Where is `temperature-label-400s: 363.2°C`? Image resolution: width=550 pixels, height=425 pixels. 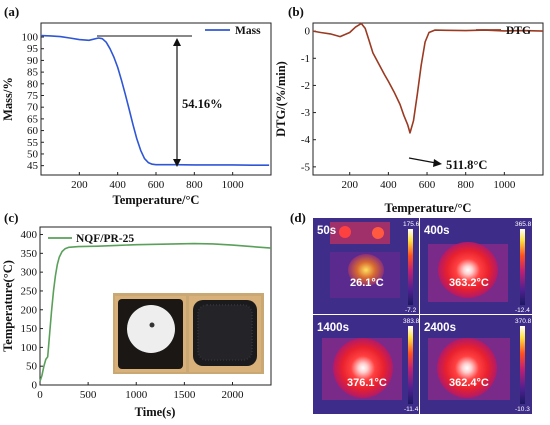 temperature-label-400s: 363.2°C is located at coordinates (469, 283).